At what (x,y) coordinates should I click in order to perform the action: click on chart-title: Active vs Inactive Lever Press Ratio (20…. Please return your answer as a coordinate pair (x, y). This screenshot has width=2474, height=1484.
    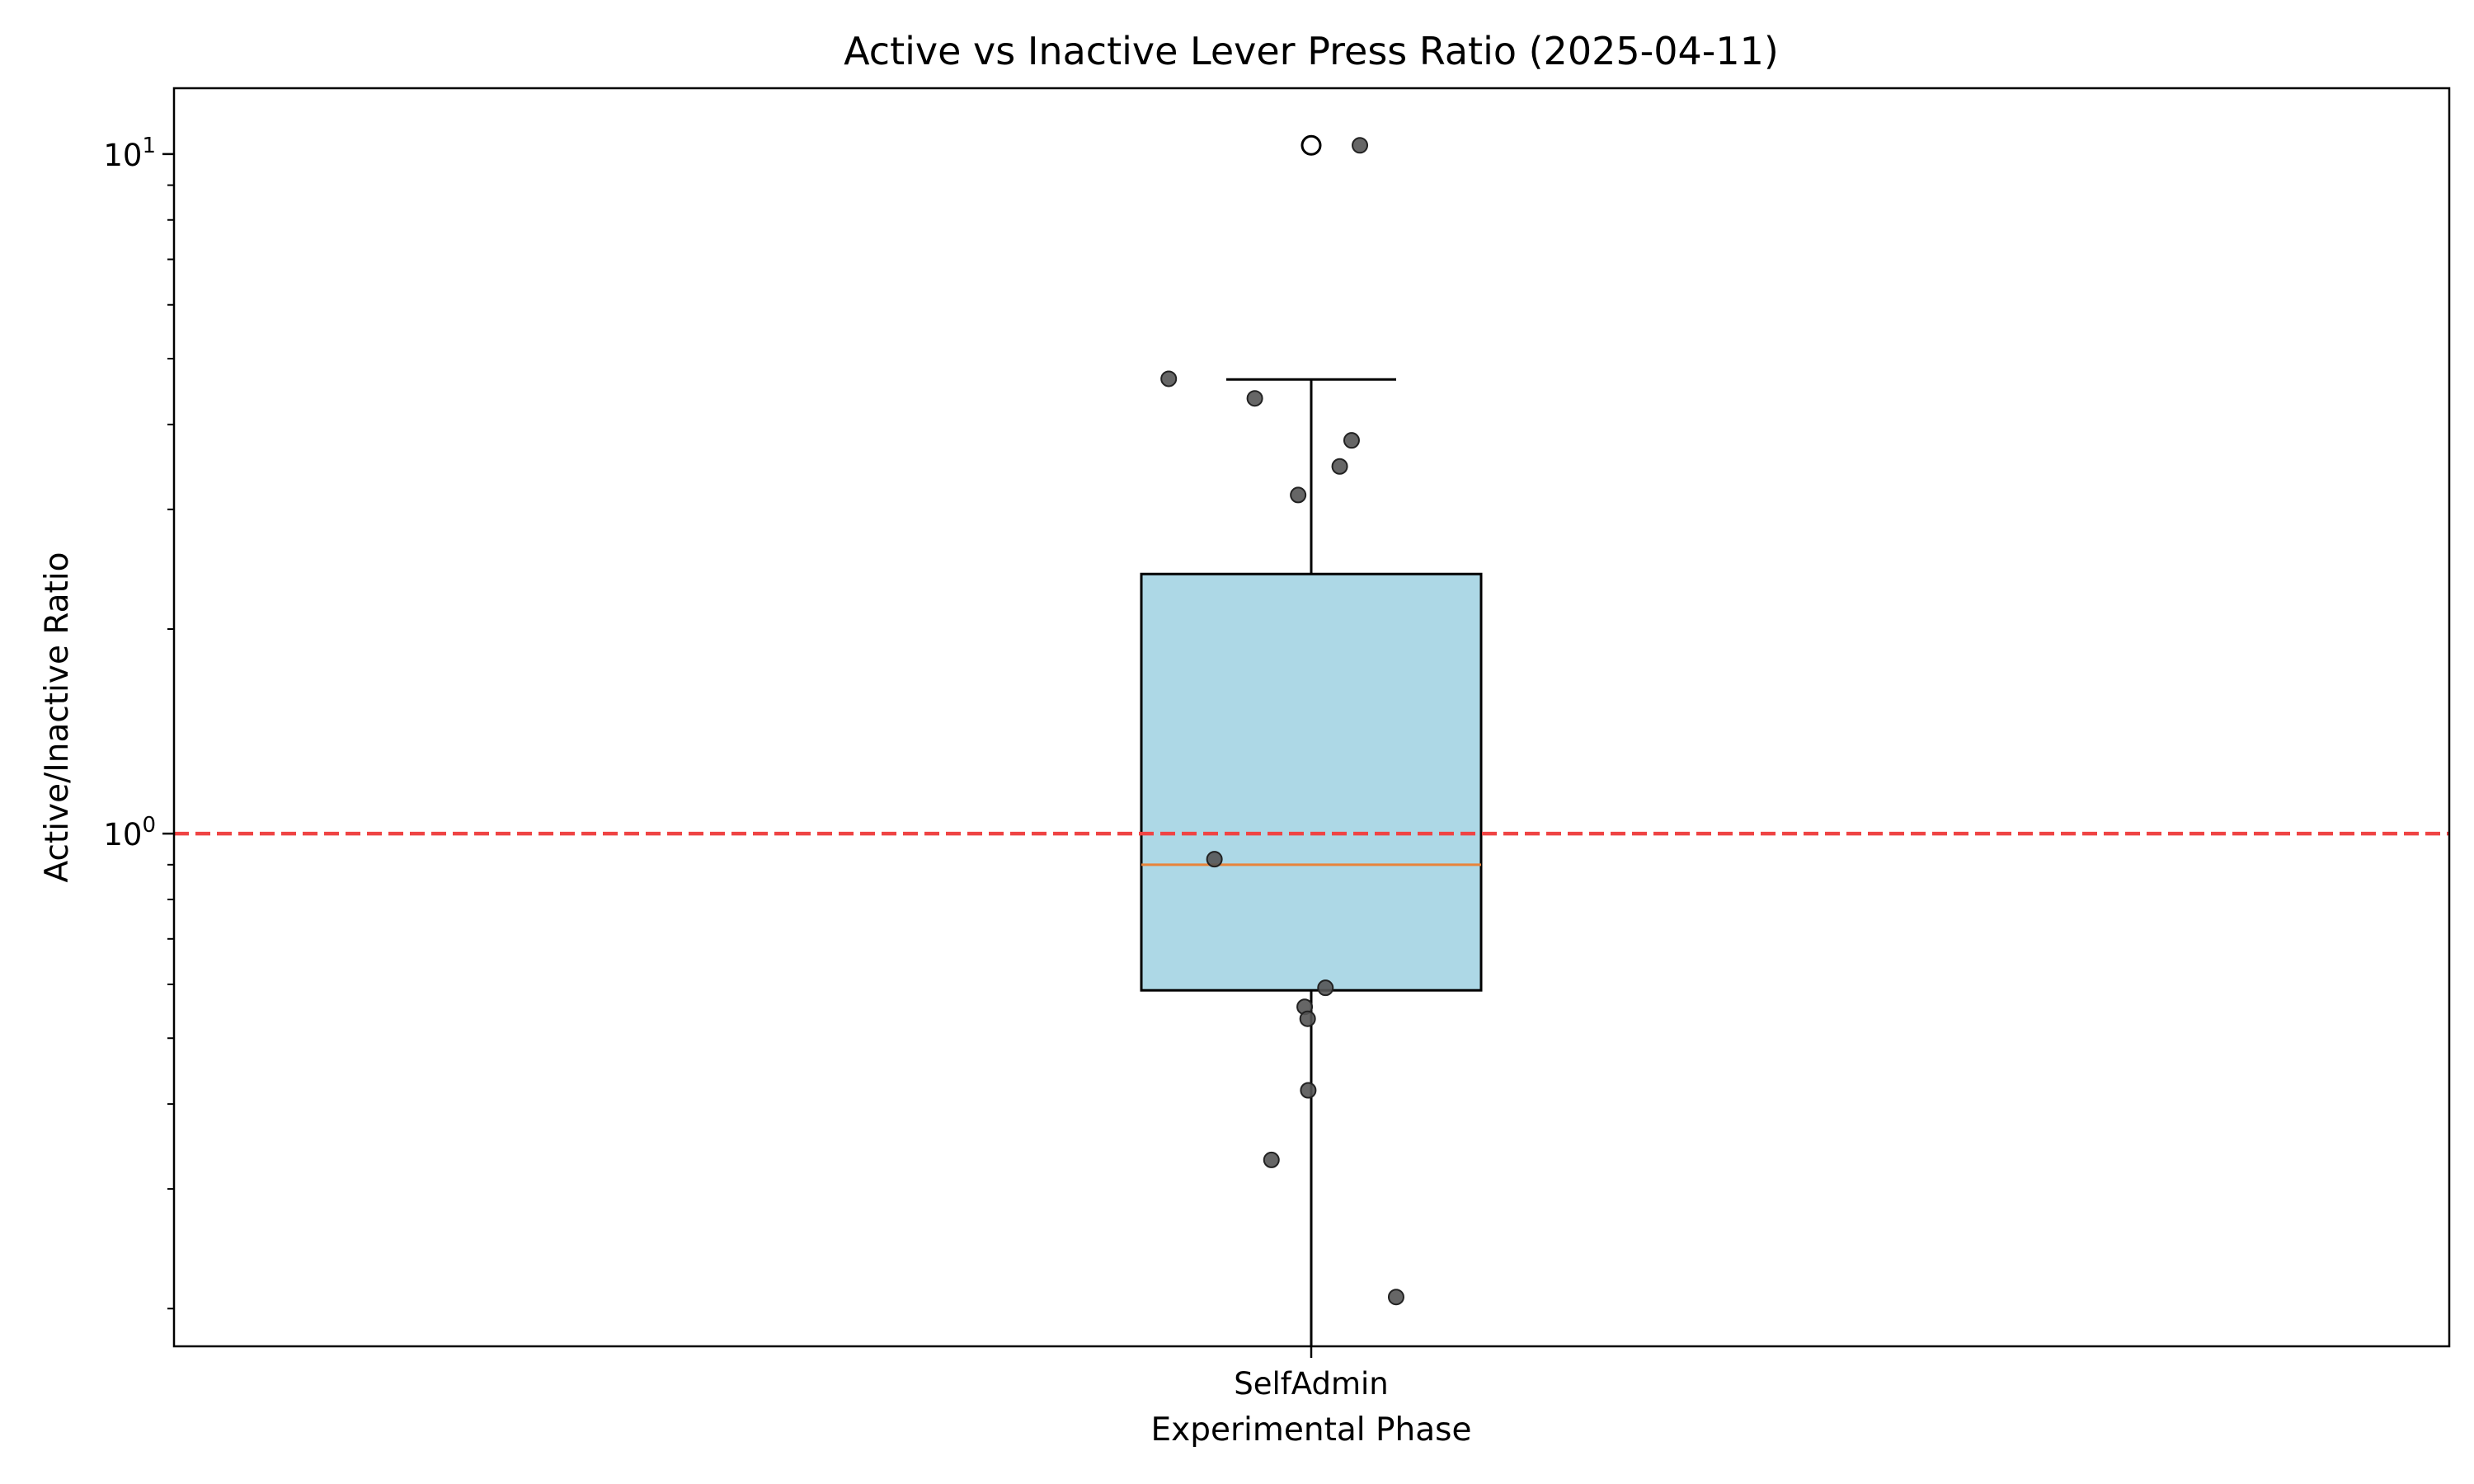
    Looking at the image, I should click on (1311, 51).